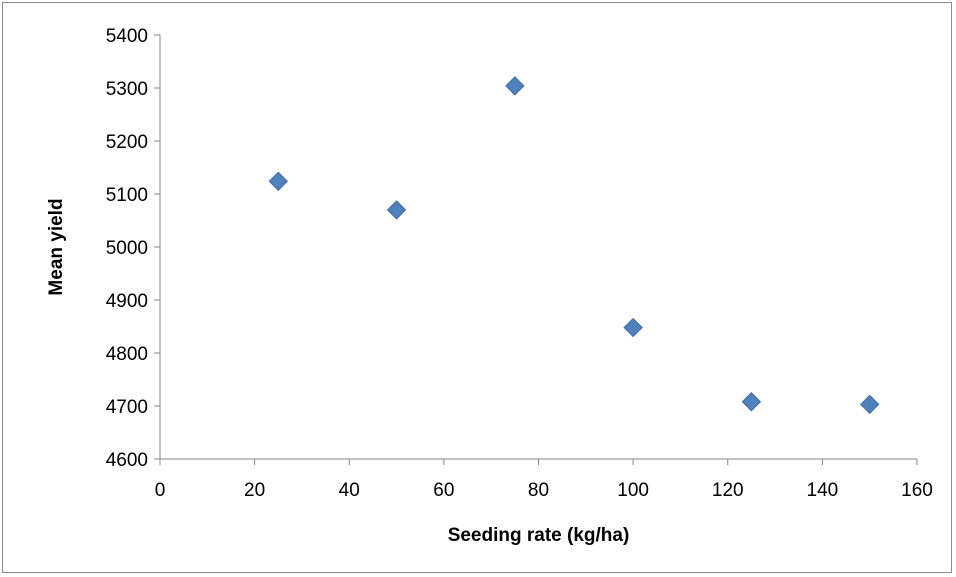  I want to click on y-axis-ticks: 4600 4700 4800 4900 5000 5100 5200 5300 5400, so click(133, 248).